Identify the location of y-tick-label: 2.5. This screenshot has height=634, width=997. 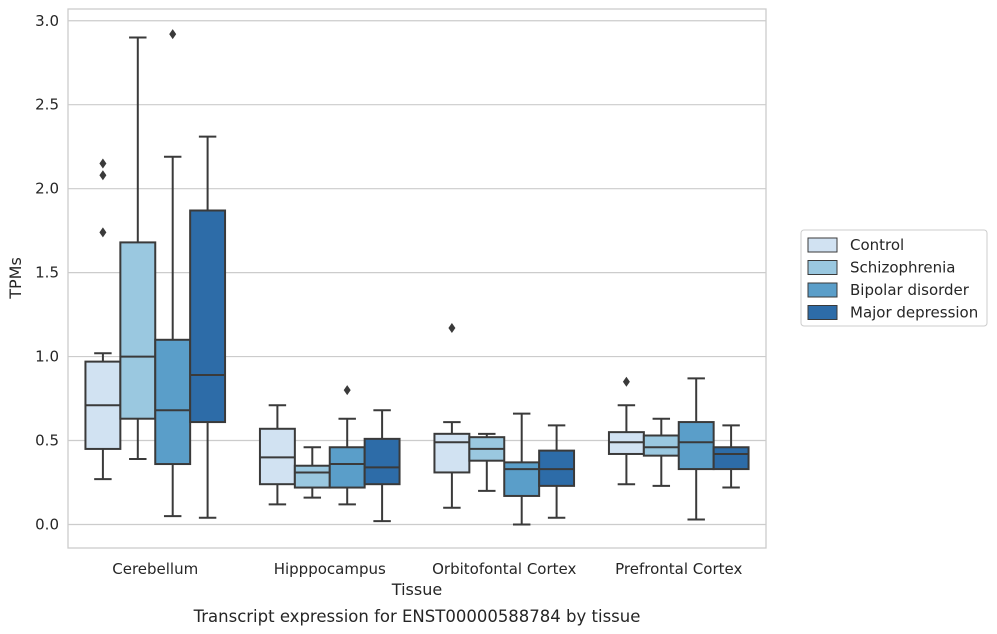
(47, 105).